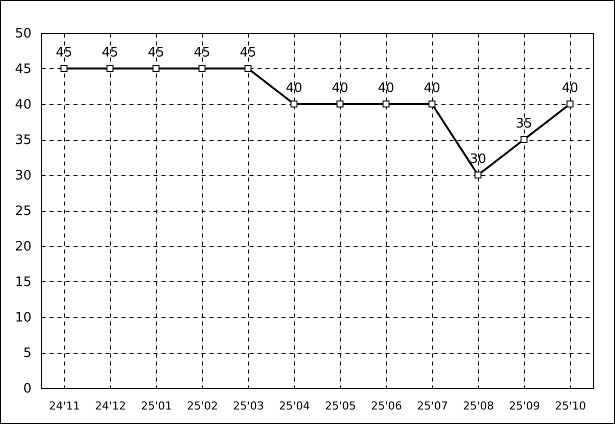 The width and height of the screenshot is (615, 424). I want to click on y-tick-label: 20, so click(23, 247).